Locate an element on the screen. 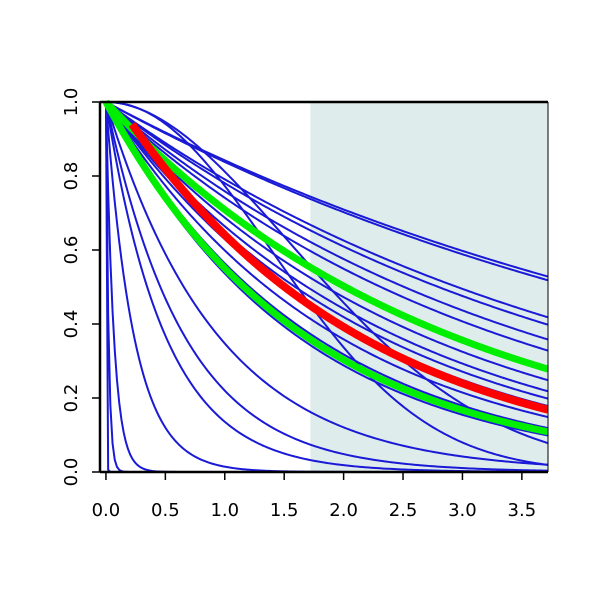 The width and height of the screenshot is (600, 600). x-tick-label: 0.5 is located at coordinates (165, 510).